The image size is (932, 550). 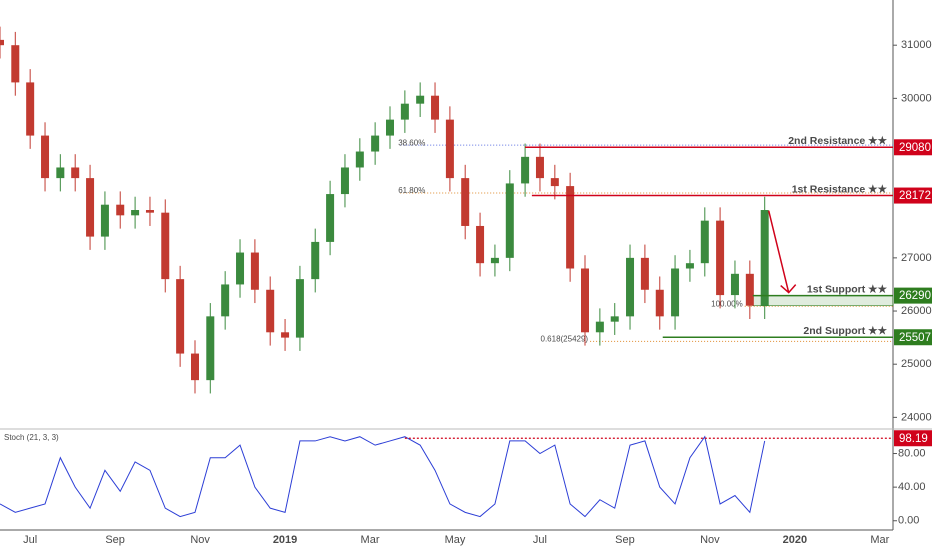 What do you see at coordinates (916, 98) in the screenshot?
I see `y-tick-label: 30000` at bounding box center [916, 98].